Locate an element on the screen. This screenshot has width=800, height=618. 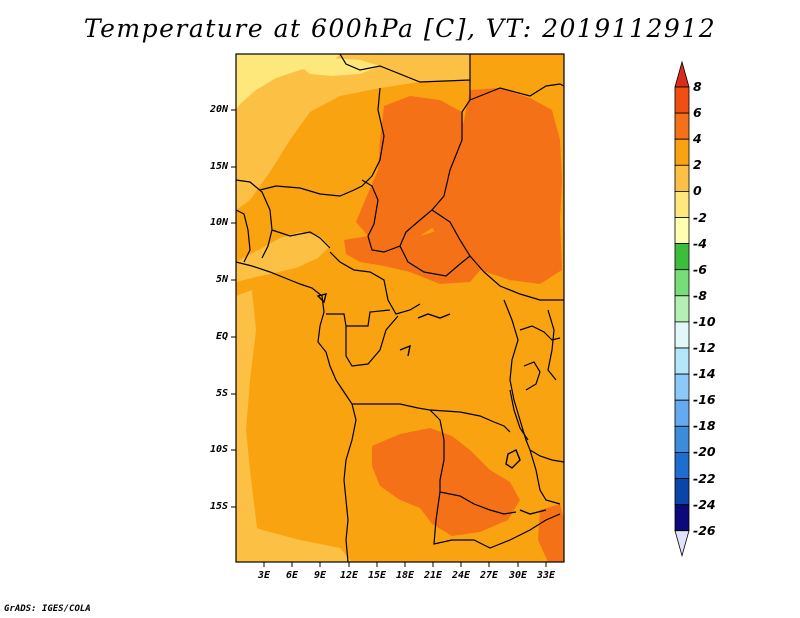
colorbar-label: -14 is located at coordinates (704, 374).